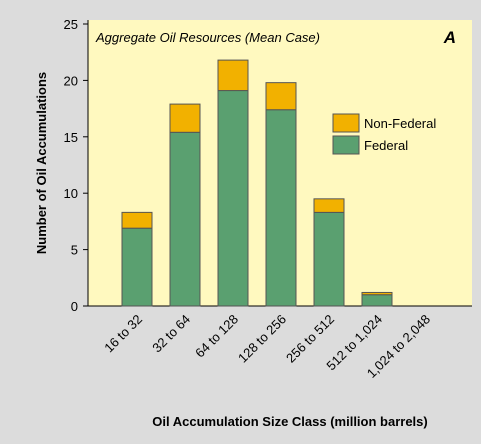 The height and width of the screenshot is (444, 481). I want to click on panel-label: A, so click(449, 37).